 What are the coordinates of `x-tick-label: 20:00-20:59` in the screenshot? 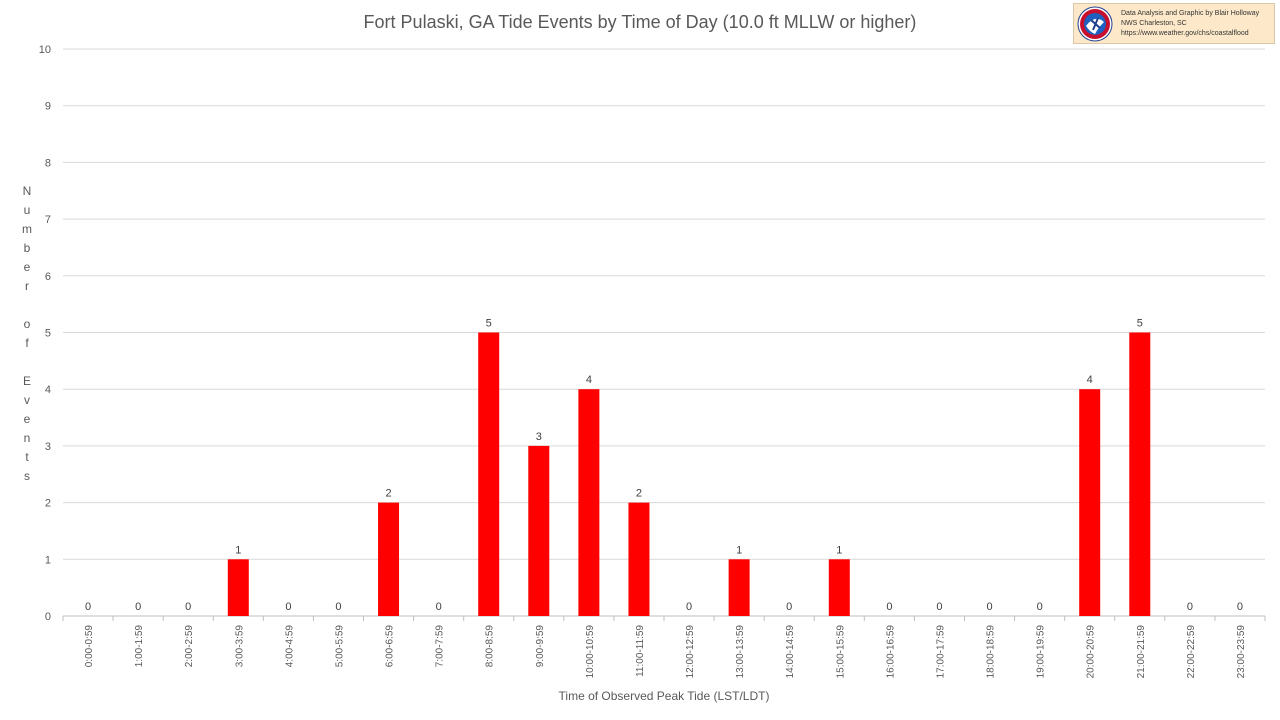 It's located at (1091, 652).